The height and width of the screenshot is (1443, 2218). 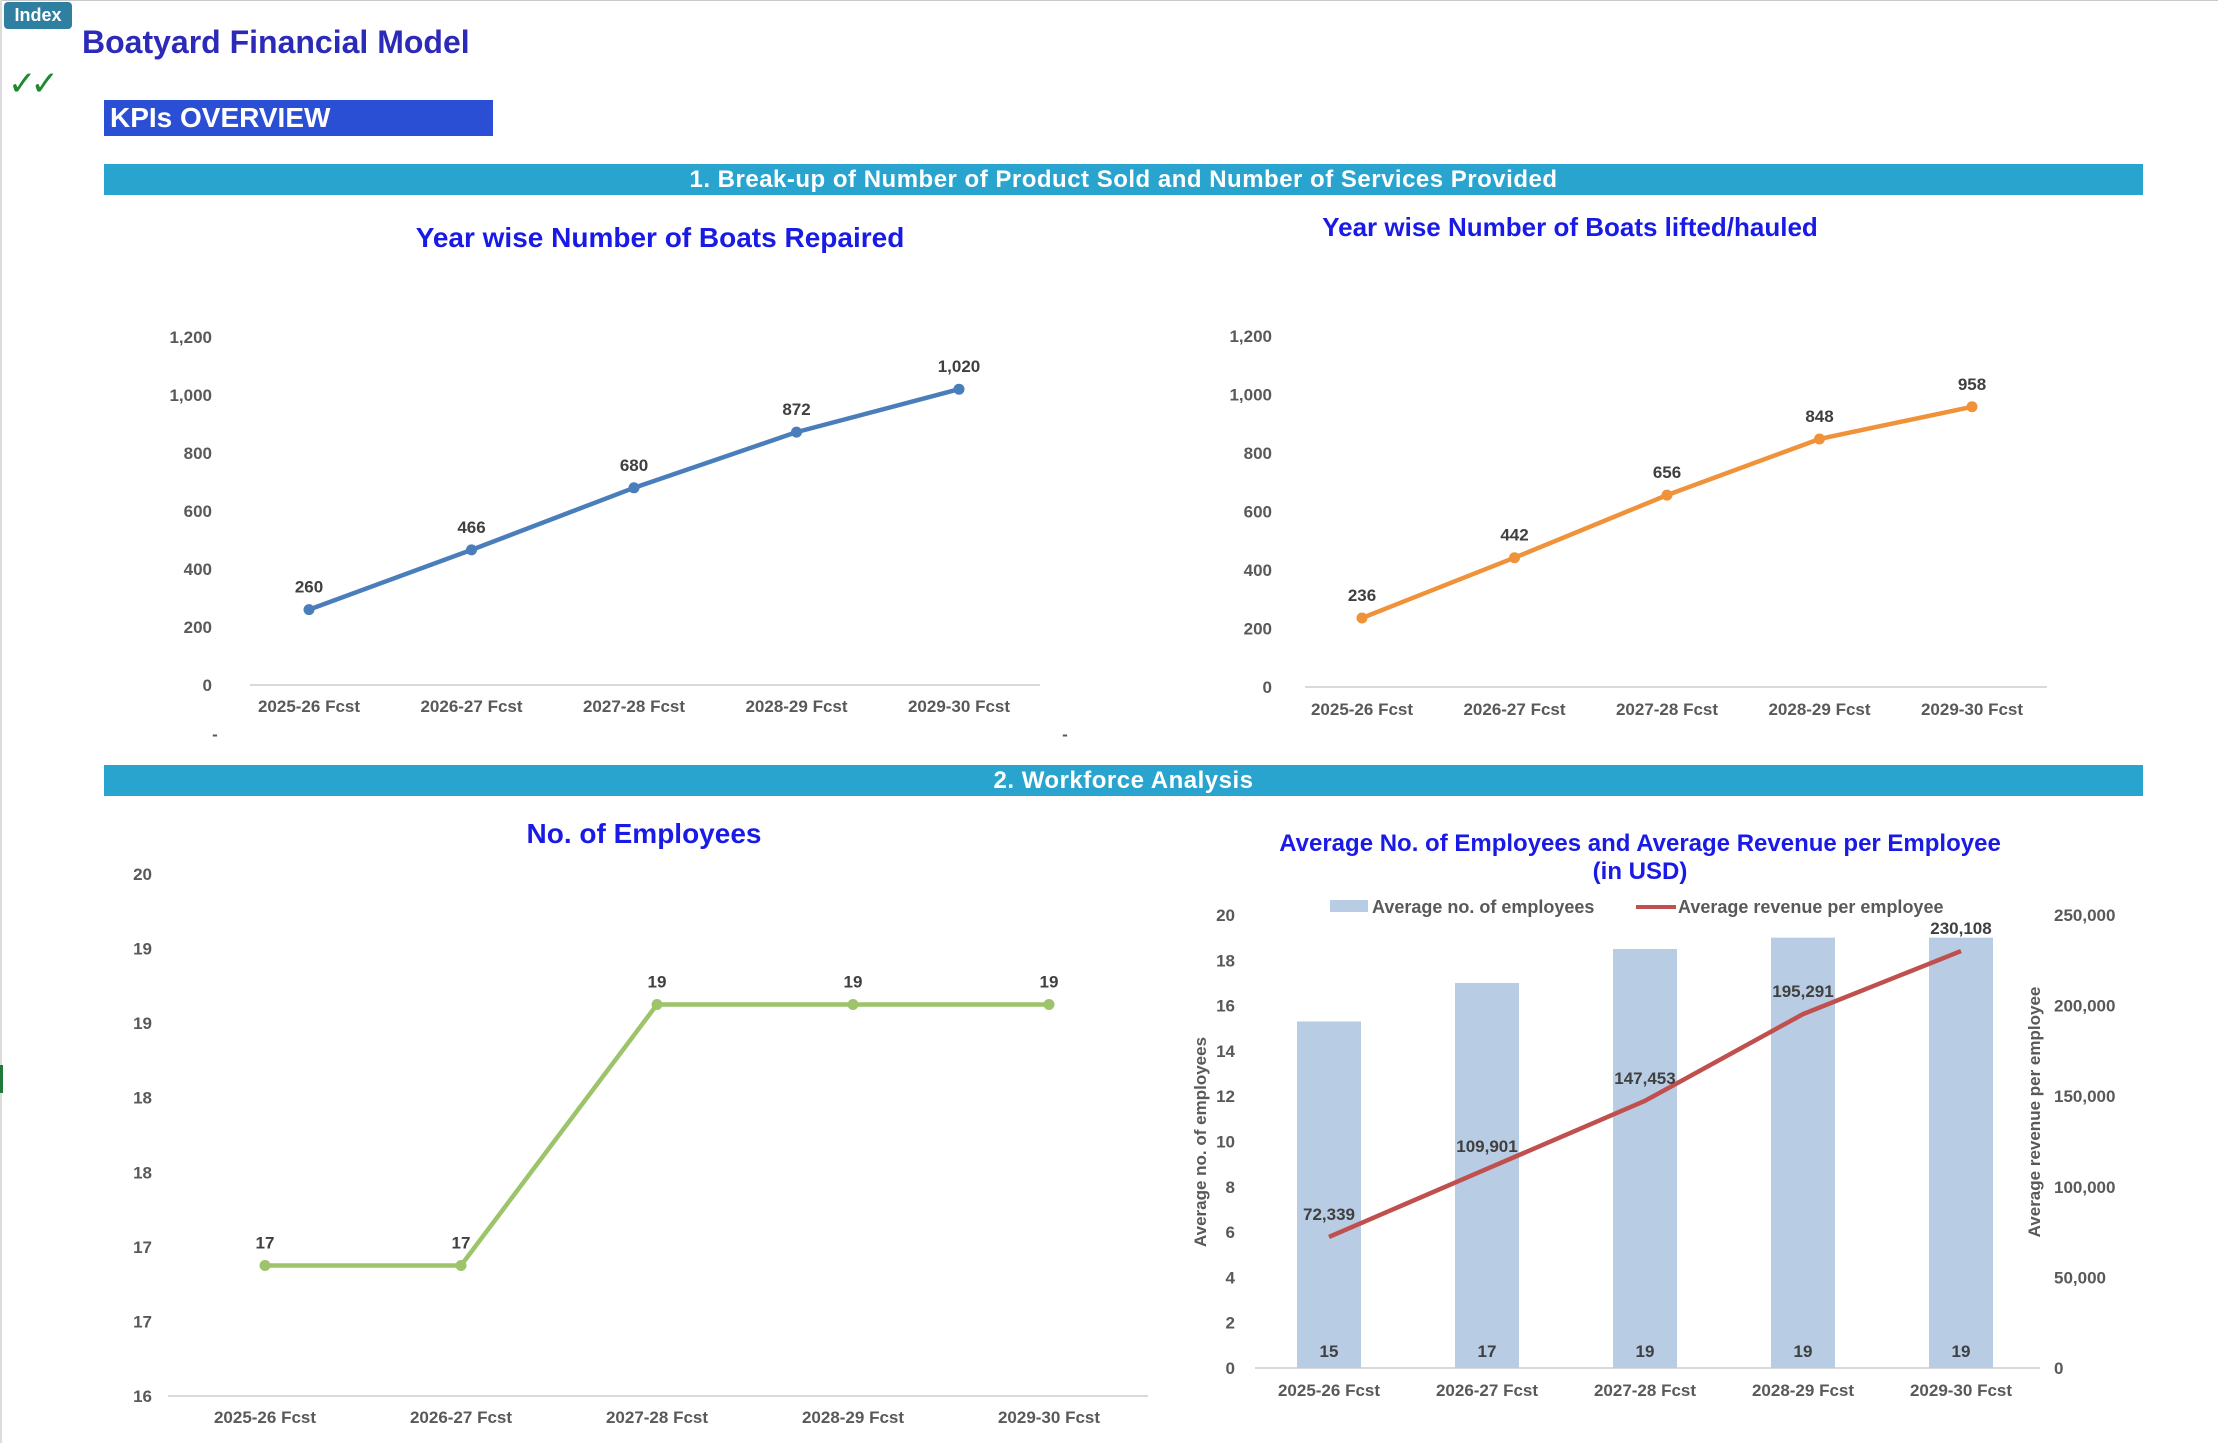 What do you see at coordinates (38, 15) in the screenshot?
I see `index-tab: Index` at bounding box center [38, 15].